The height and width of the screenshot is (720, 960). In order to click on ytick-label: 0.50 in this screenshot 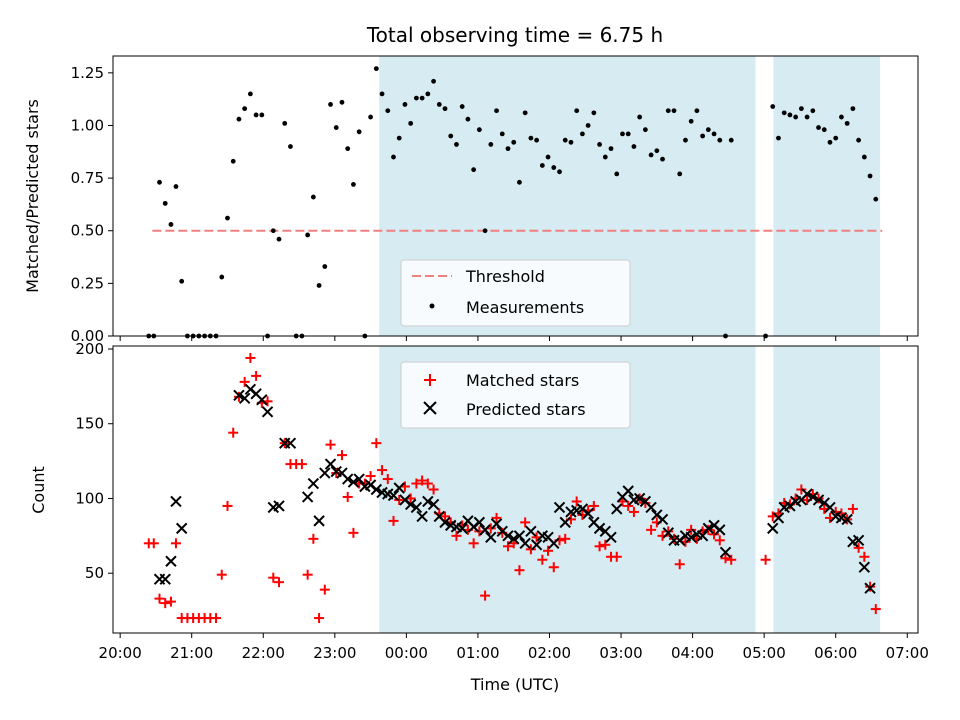, I will do `click(87, 231)`.